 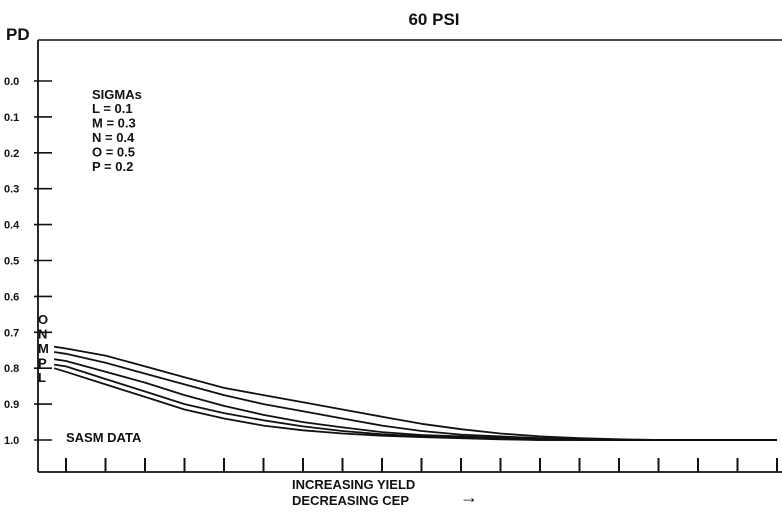 I want to click on legend-entry: M = 0.3, so click(x=114, y=123).